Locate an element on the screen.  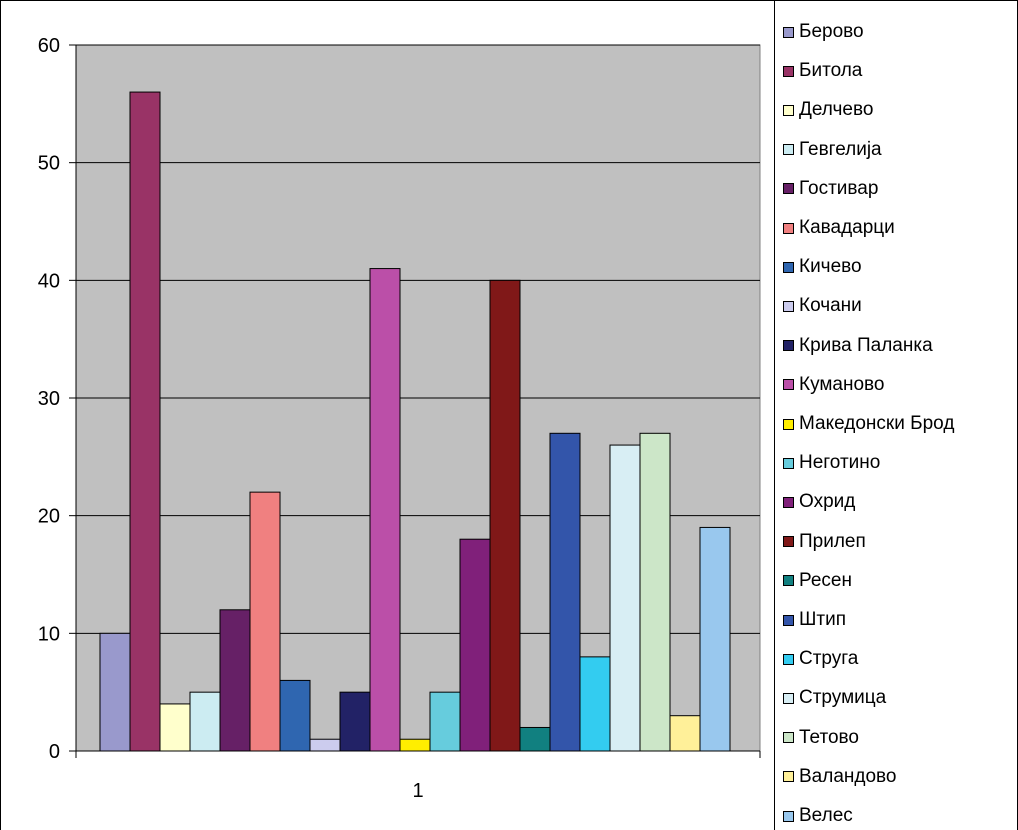
legend-label: Струга is located at coordinates (829, 659).